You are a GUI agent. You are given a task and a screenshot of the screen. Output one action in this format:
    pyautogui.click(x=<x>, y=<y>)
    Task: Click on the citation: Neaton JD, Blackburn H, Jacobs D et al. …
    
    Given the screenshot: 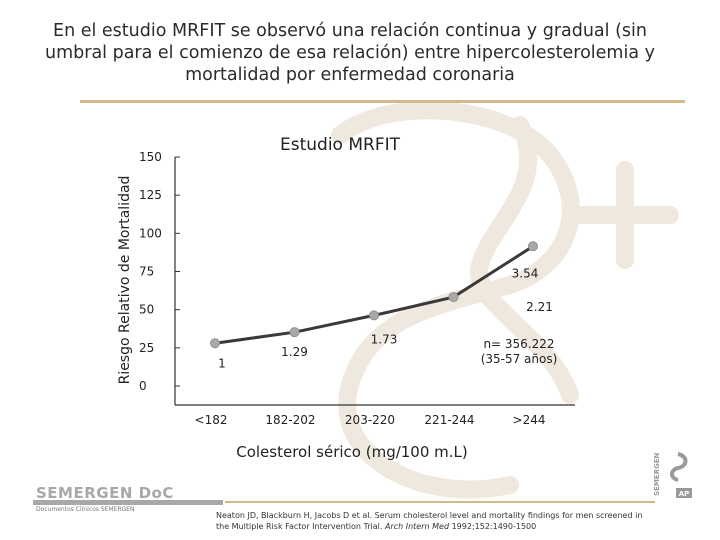 What is the action you would take?
    pyautogui.click(x=436, y=521)
    